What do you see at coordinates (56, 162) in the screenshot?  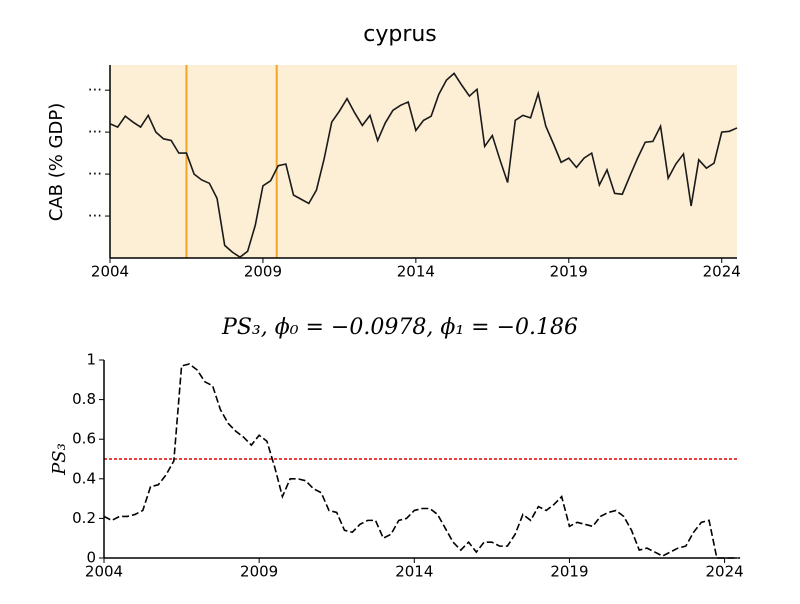 I see `y-axis-label: CAB (% GDP)` at bounding box center [56, 162].